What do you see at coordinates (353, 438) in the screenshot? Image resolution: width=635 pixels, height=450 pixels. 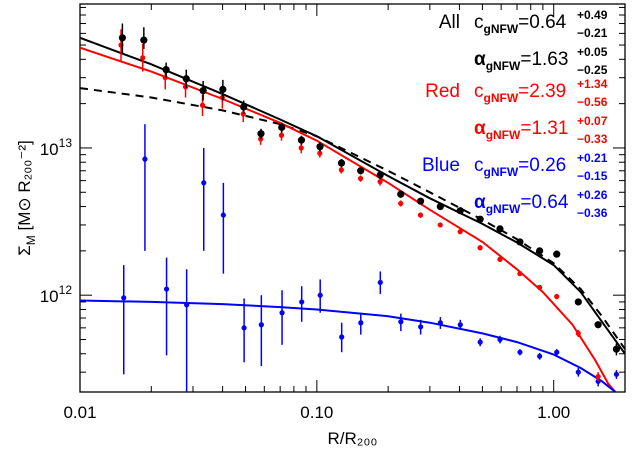 I see `x-axis-label: R/R₂₀₀` at bounding box center [353, 438].